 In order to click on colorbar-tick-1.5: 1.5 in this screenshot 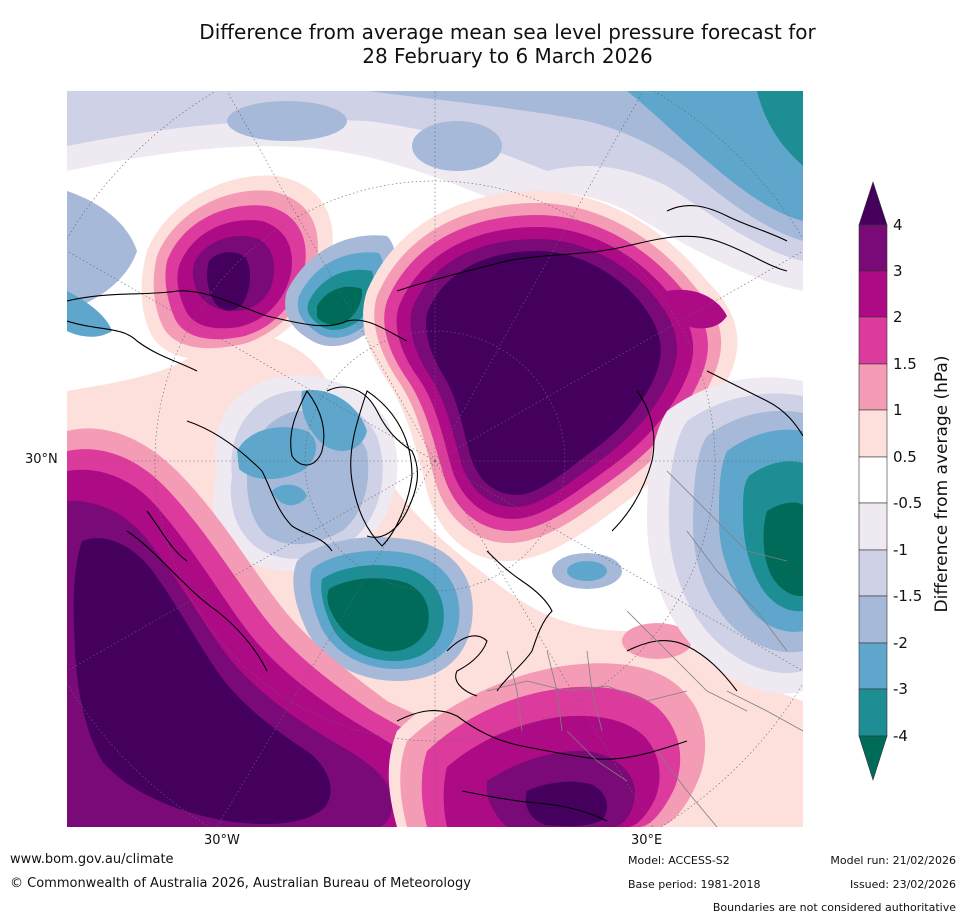, I will do `click(905, 364)`.